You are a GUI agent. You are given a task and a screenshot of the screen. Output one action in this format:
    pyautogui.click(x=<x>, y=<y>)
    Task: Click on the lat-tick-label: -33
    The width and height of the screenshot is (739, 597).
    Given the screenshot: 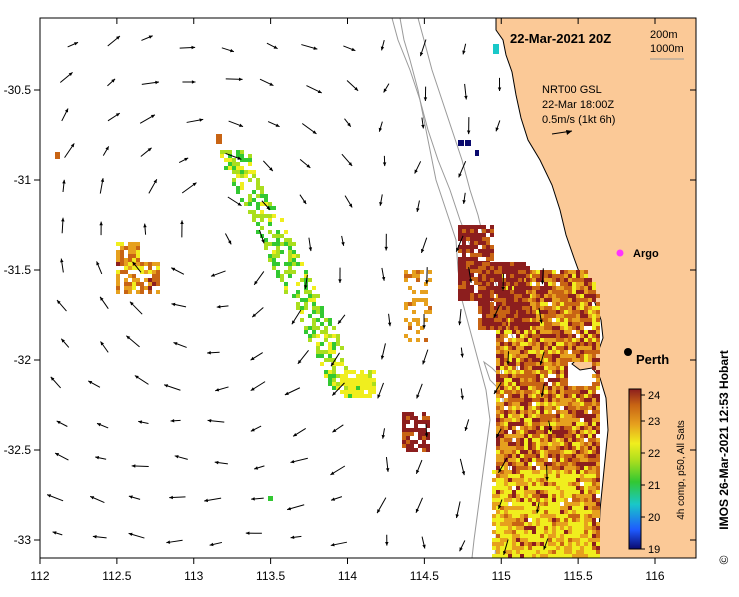 What is the action you would take?
    pyautogui.click(x=23, y=540)
    